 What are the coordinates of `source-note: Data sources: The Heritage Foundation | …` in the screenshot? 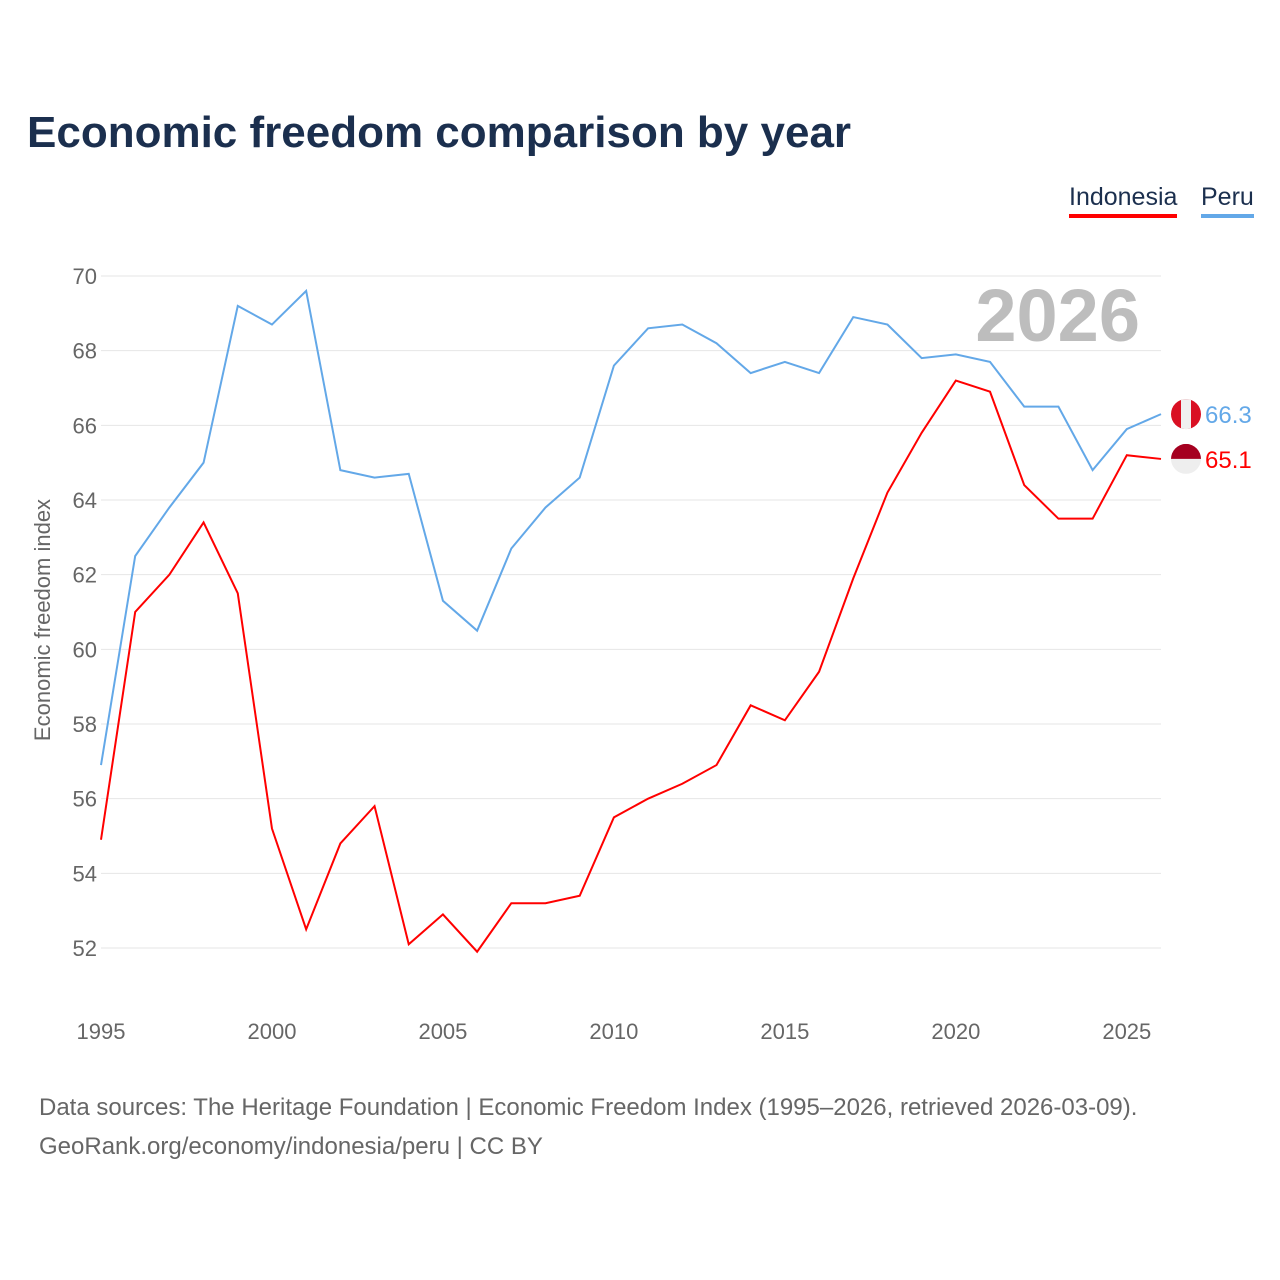 It's located at (588, 1127).